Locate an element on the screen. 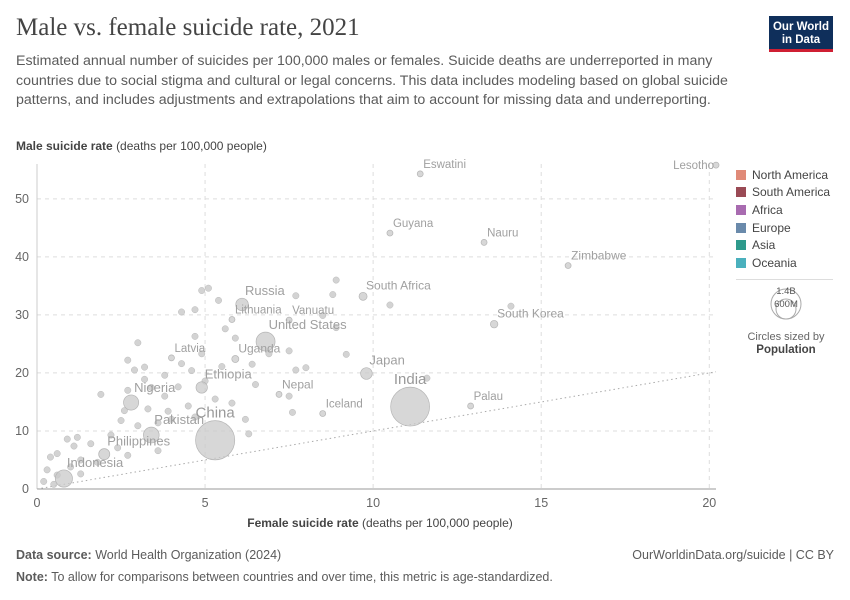 The image size is (850, 600). data-point-united-states is located at coordinates (265, 341).